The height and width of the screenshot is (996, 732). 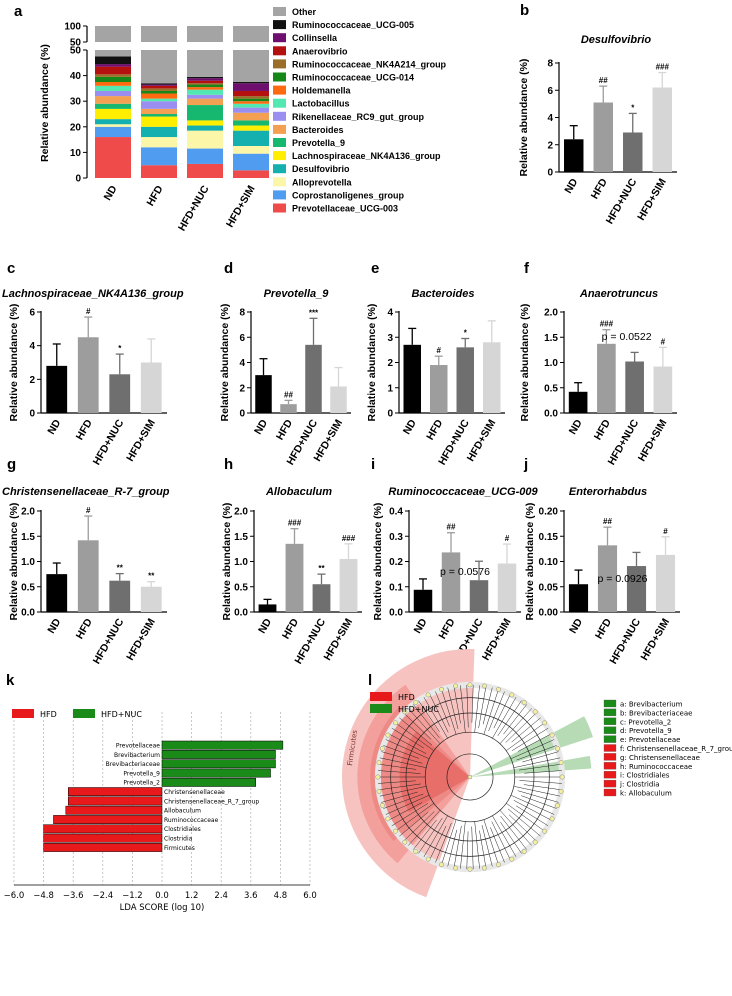 I want to click on y-tick-label: 0, so click(x=242, y=414).